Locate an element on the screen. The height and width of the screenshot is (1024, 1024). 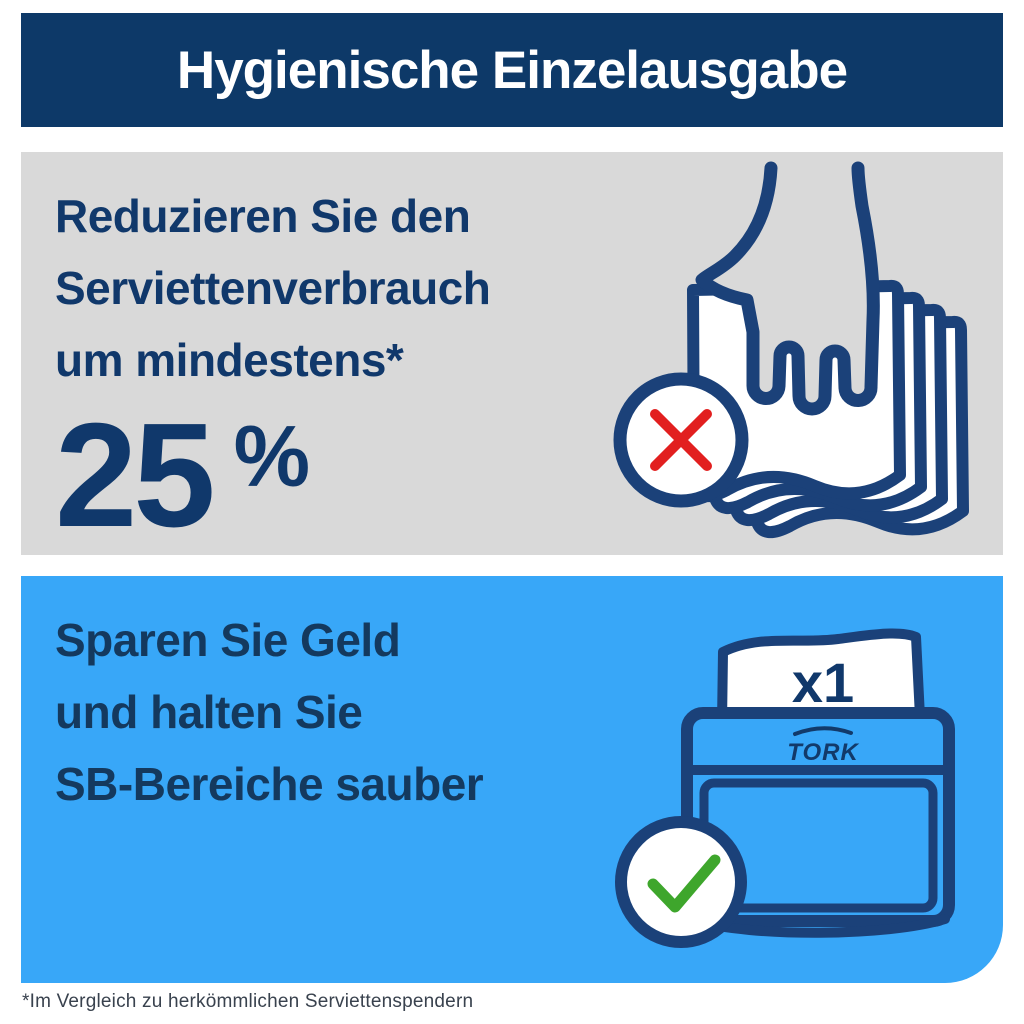
header-banner: Hygienische Einzelausgabe is located at coordinates (512, 70).